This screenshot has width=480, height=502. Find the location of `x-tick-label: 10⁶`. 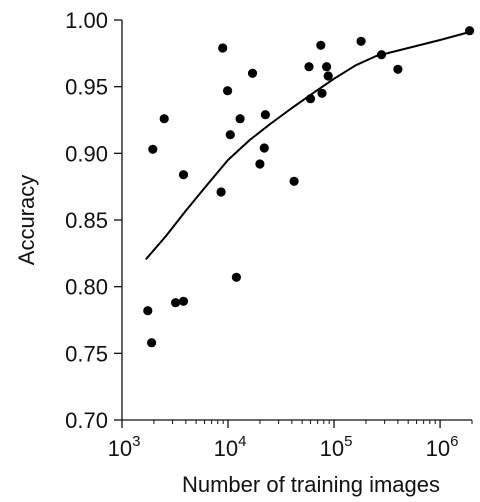

x-tick-label: 10⁶ is located at coordinates (442, 447).